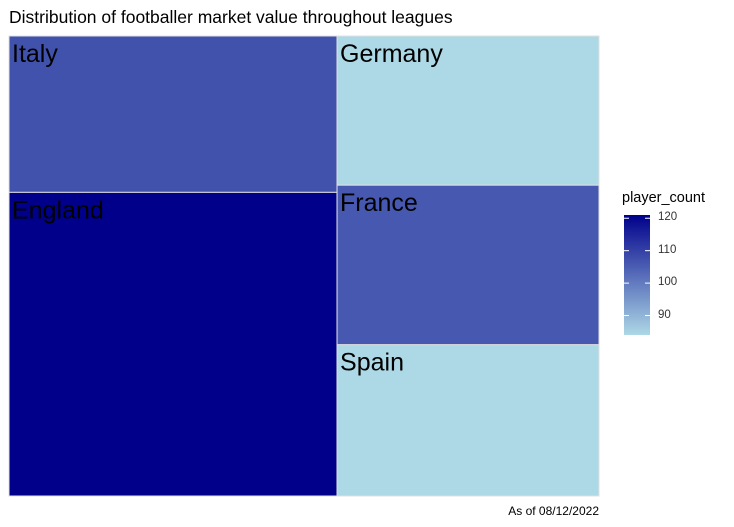 Image resolution: width=734 pixels, height=527 pixels. What do you see at coordinates (468, 110) in the screenshot?
I see `tile-germany` at bounding box center [468, 110].